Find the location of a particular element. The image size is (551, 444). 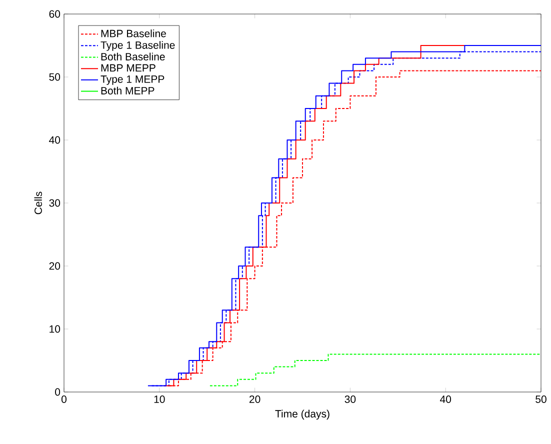

legend-label: Both MEPP is located at coordinates (127, 90).